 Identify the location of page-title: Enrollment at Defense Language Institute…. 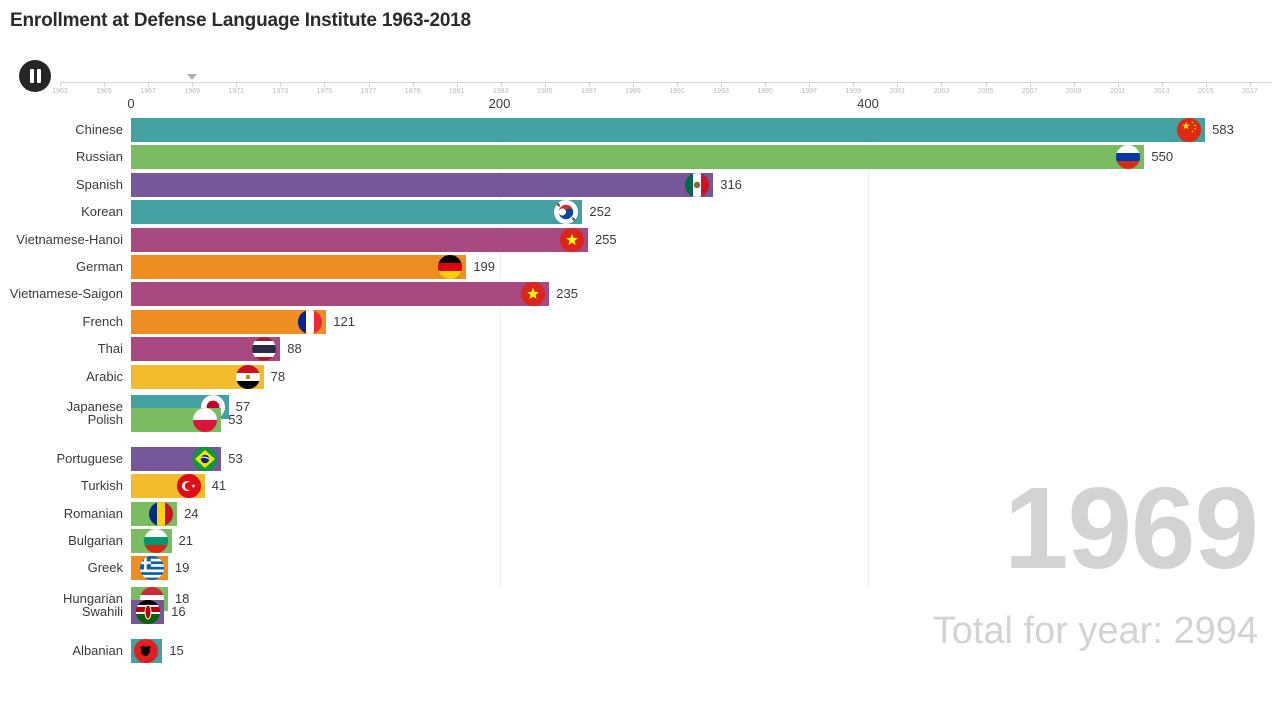
(240, 20).